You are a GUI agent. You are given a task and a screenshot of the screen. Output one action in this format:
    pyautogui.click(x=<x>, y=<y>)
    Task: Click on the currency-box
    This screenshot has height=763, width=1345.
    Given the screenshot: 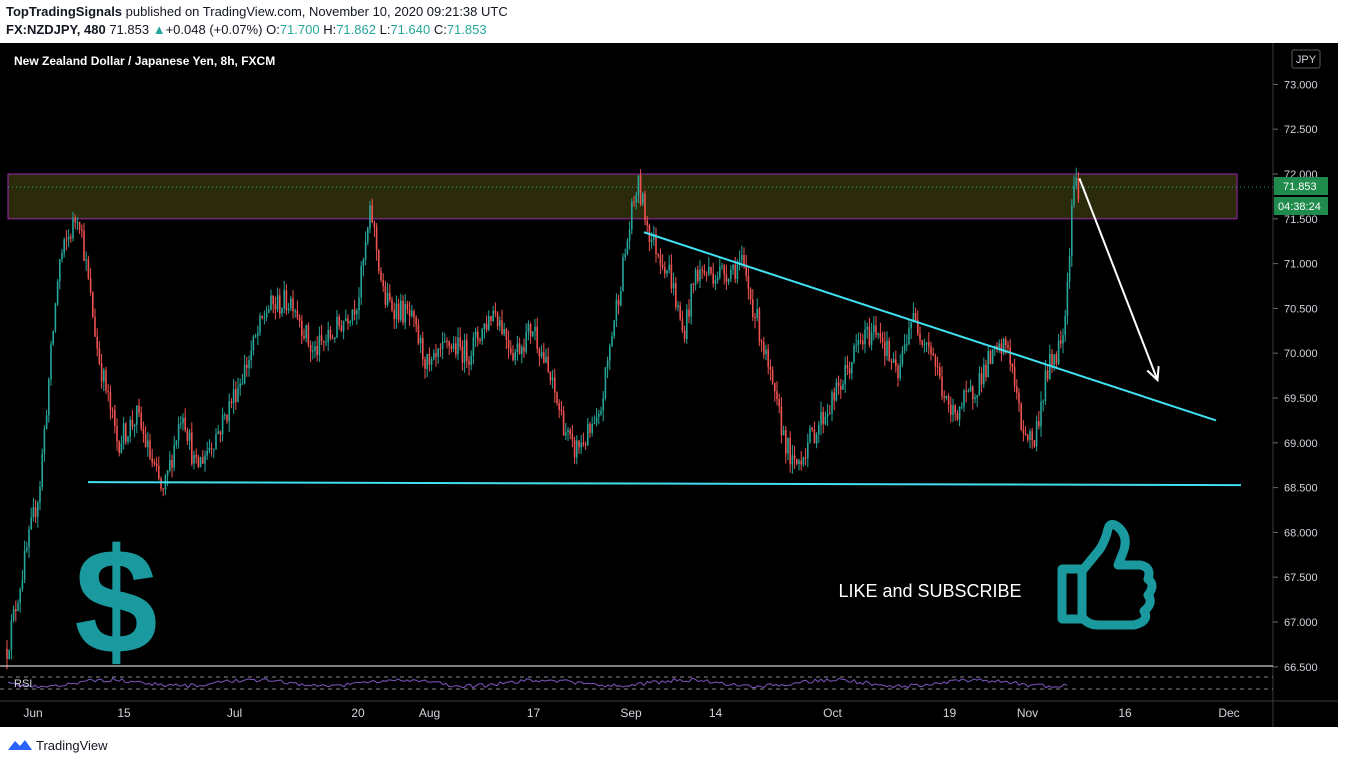 What is the action you would take?
    pyautogui.click(x=1306, y=59)
    